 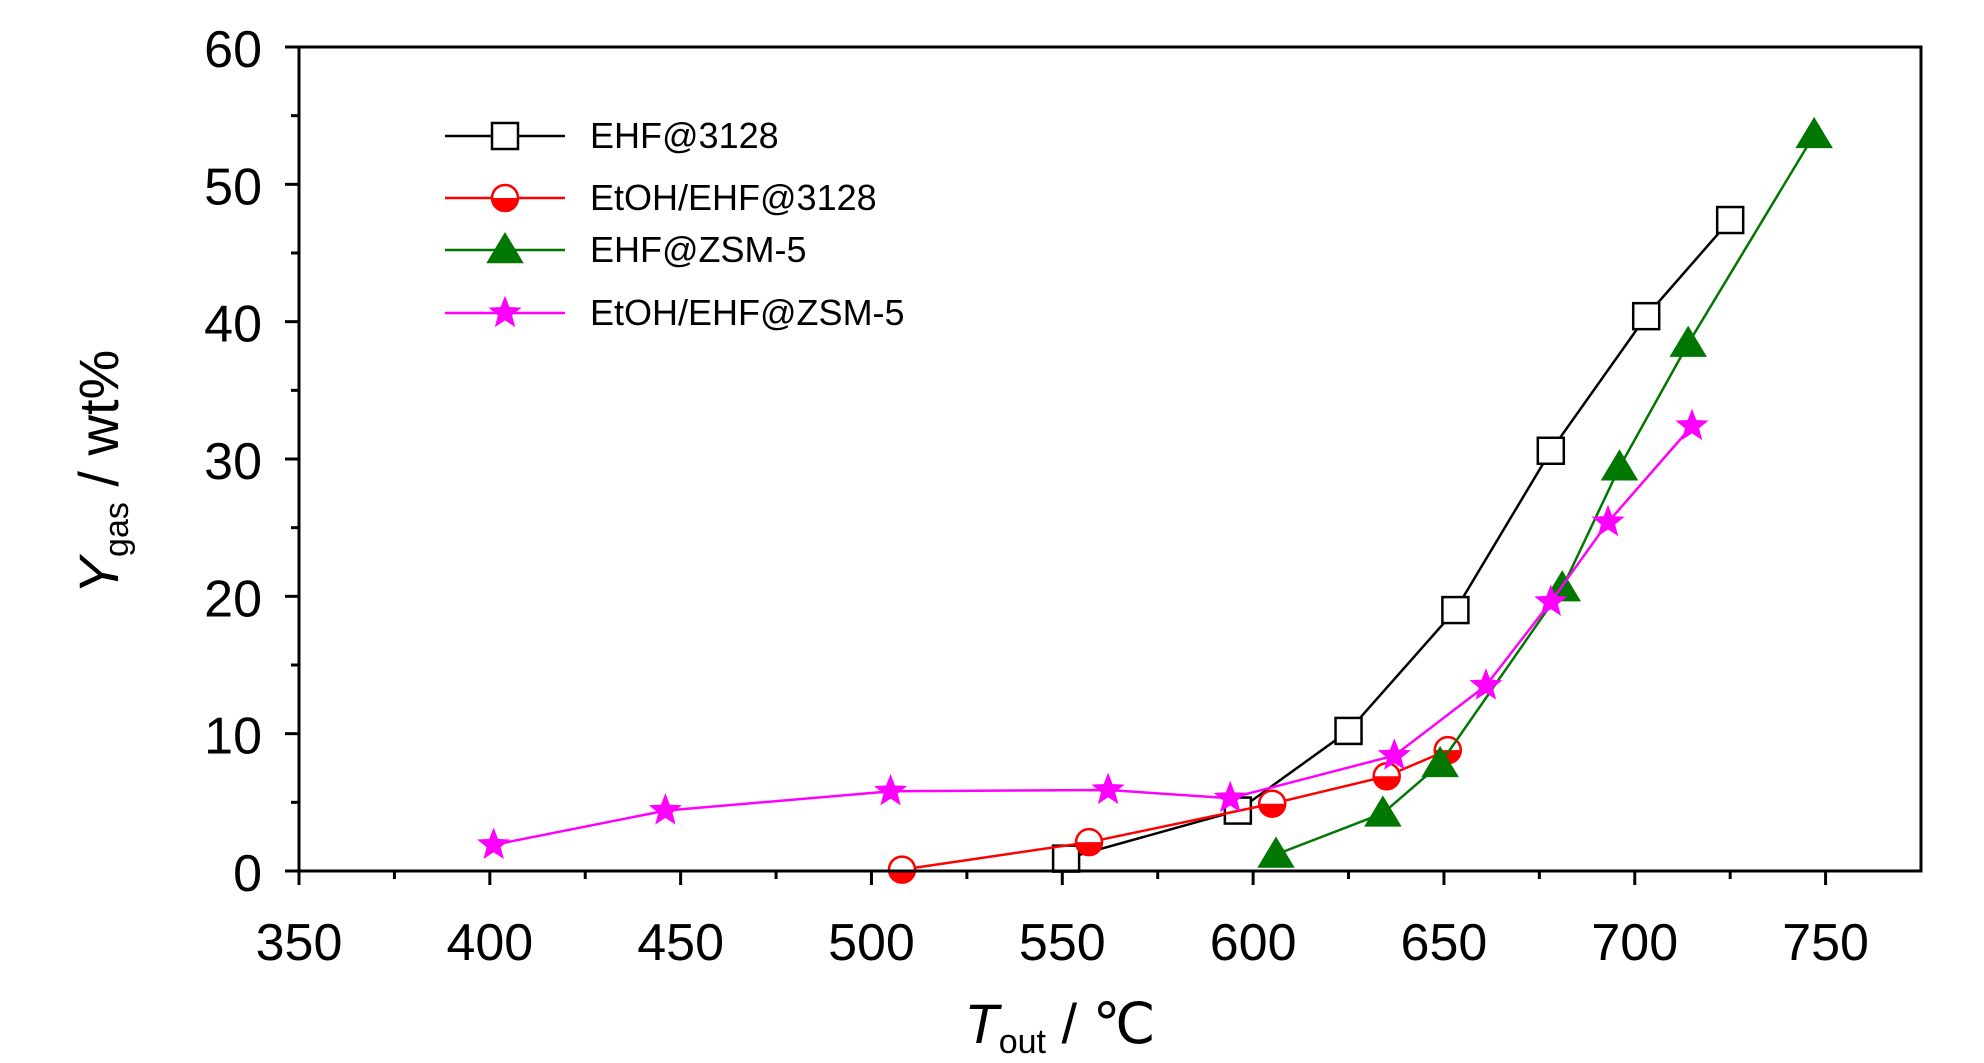 I want to click on series-2-point-2-half, so click(x=1089, y=849).